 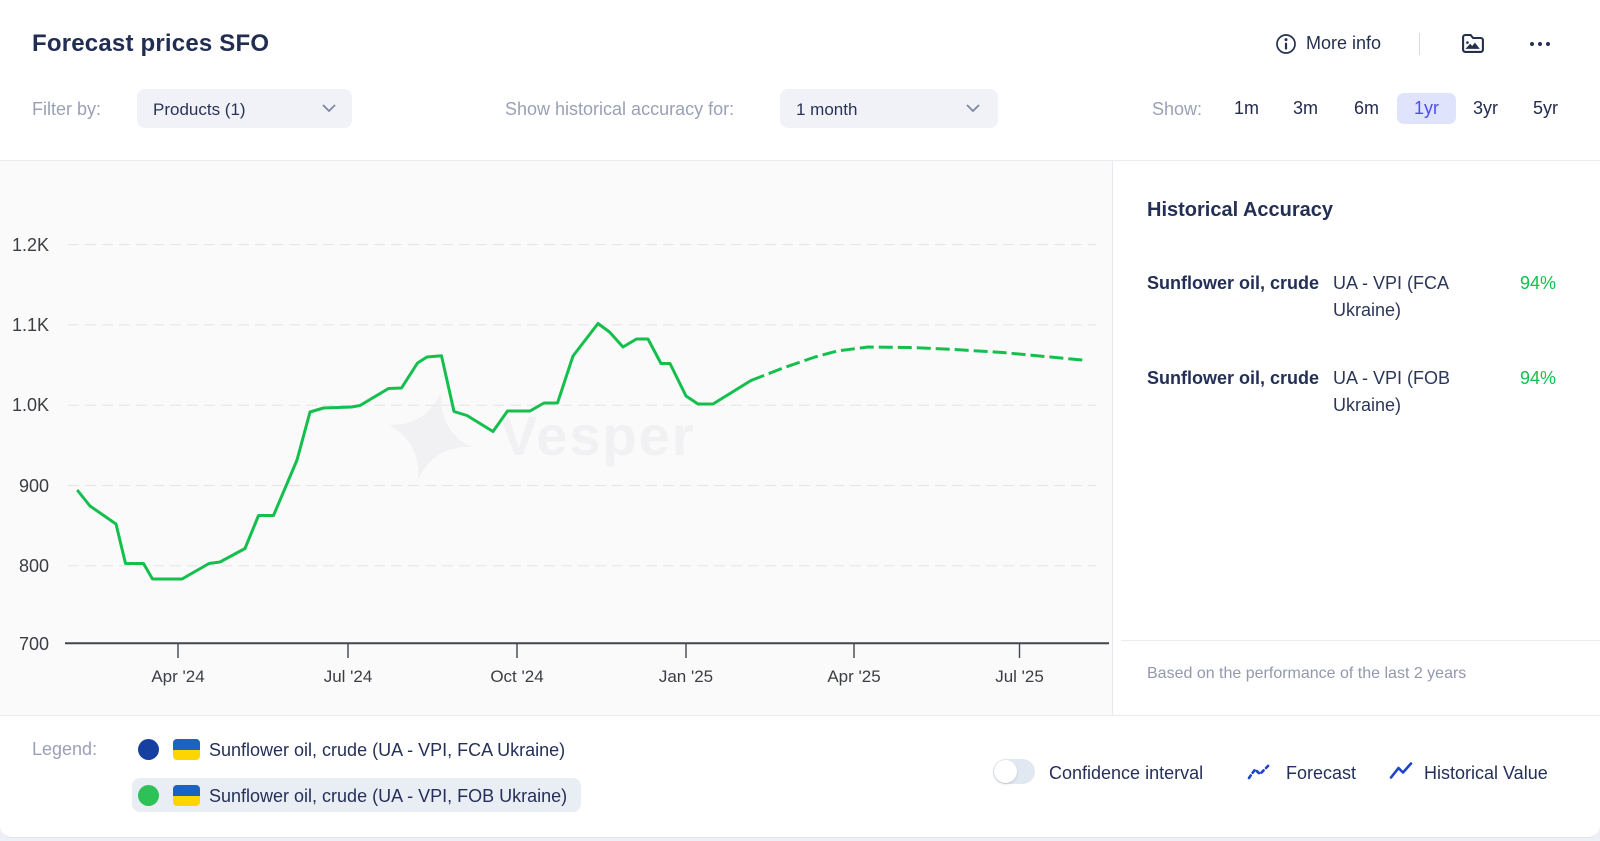 What do you see at coordinates (30, 325) in the screenshot?
I see `svg-text: 1.1K` at bounding box center [30, 325].